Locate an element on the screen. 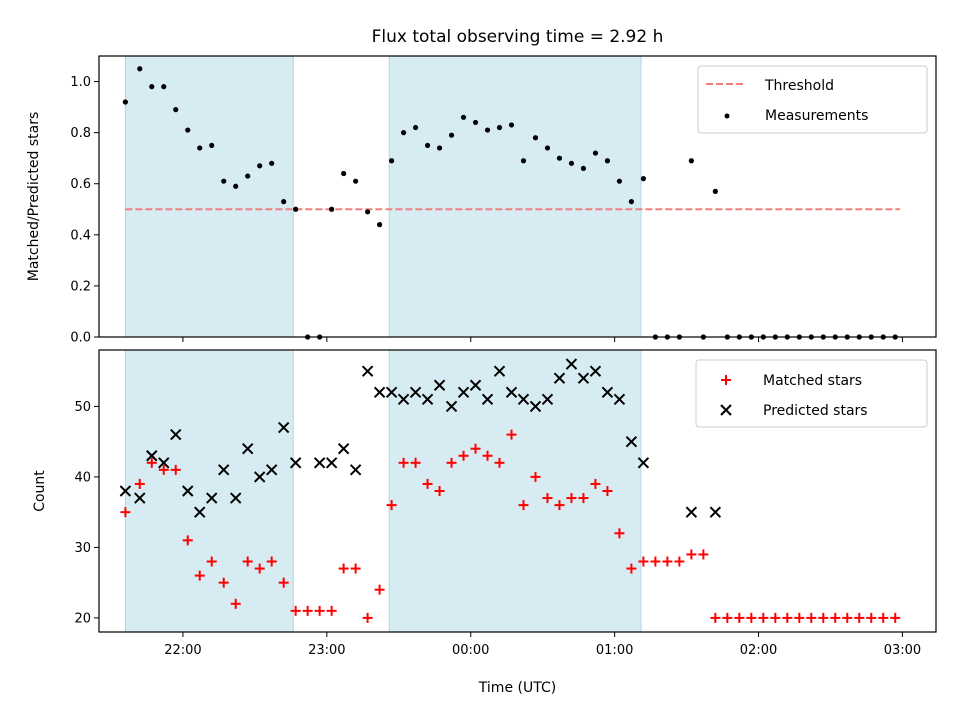 The width and height of the screenshot is (960, 720). y-tick-label: 0.2 is located at coordinates (80, 286).